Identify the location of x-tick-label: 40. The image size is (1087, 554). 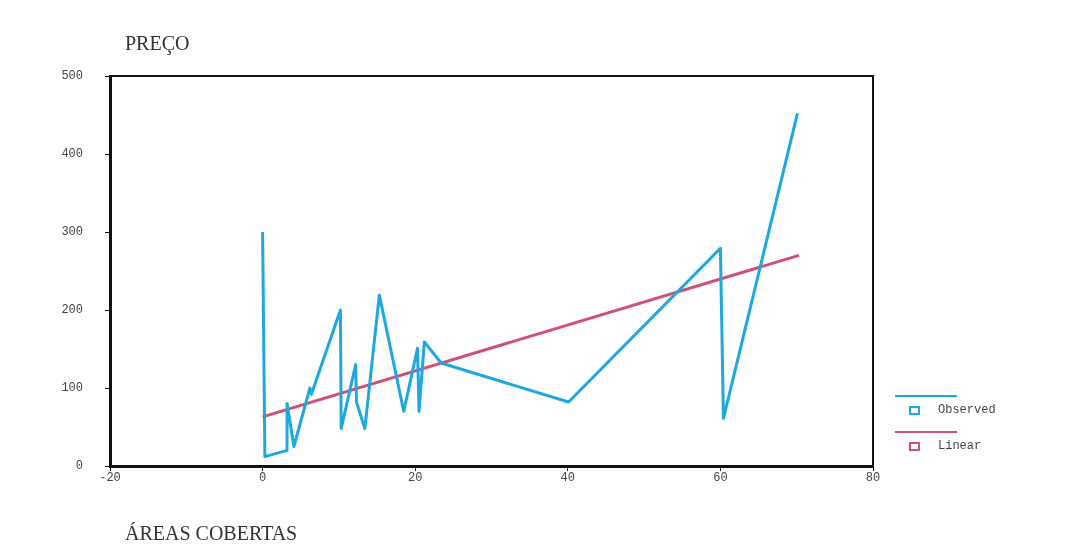
(567, 478).